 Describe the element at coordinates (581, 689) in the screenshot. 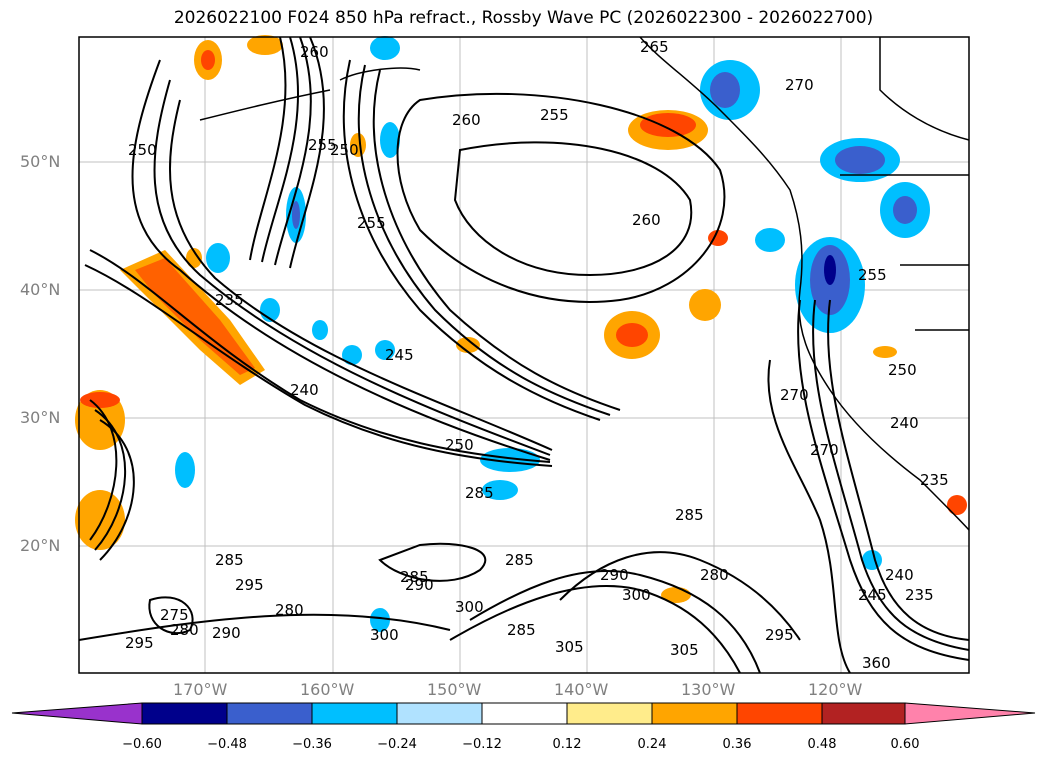

I see `lon-label-140w: 140°W` at that location.